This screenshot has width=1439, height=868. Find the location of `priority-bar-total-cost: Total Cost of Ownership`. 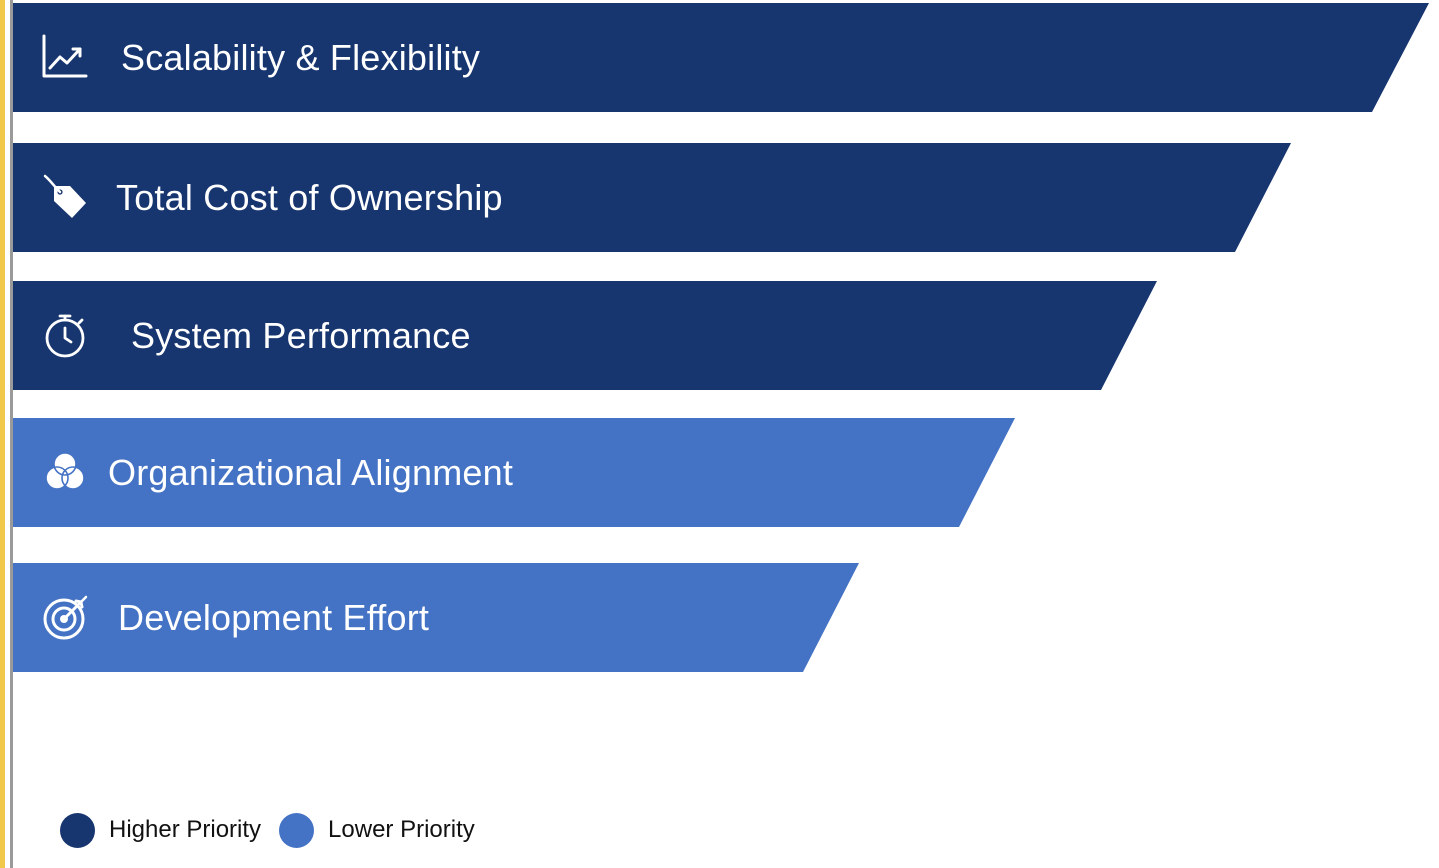

priority-bar-total-cost: Total Cost of Ownership is located at coordinates (652, 197).